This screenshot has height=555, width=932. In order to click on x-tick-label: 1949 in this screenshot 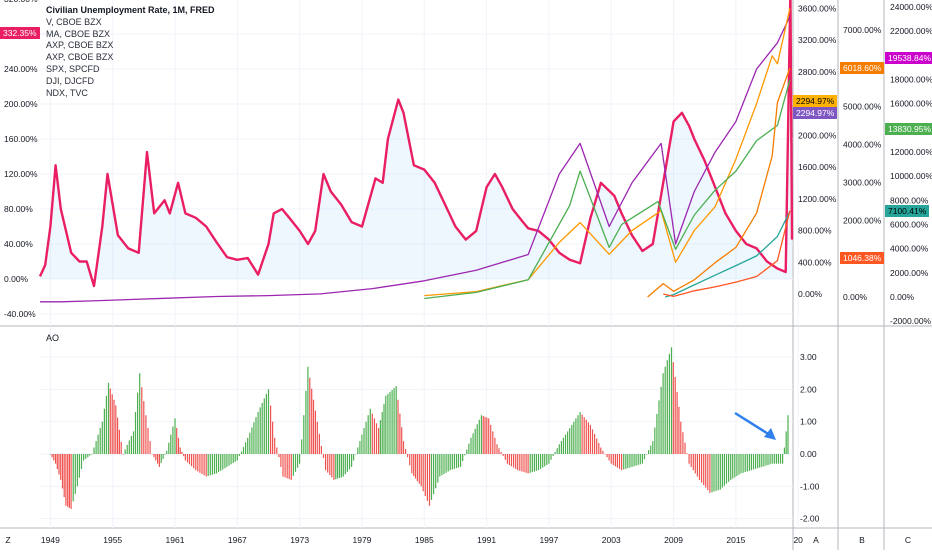, I will do `click(50, 540)`.